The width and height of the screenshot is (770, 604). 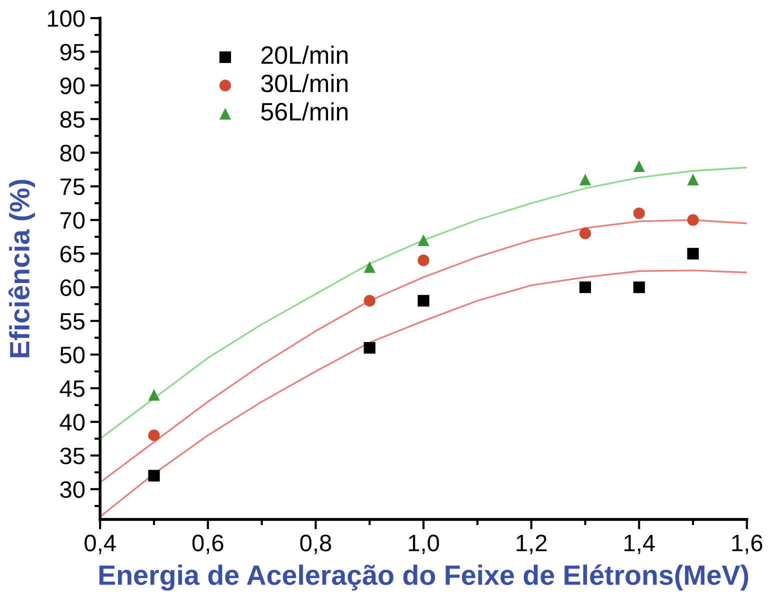 What do you see at coordinates (72, 220) in the screenshot?
I see `y-tick-label: 70` at bounding box center [72, 220].